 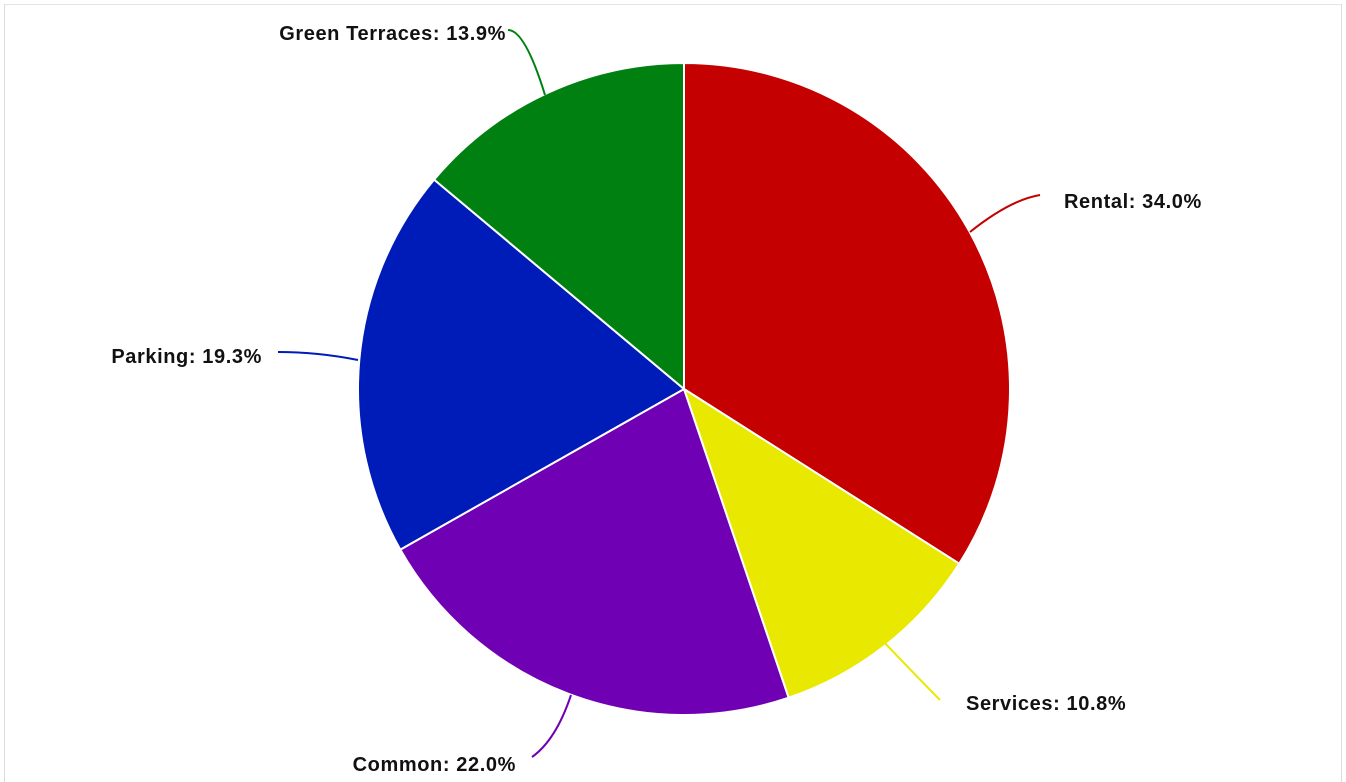 I want to click on slice-parking, so click(x=521, y=364).